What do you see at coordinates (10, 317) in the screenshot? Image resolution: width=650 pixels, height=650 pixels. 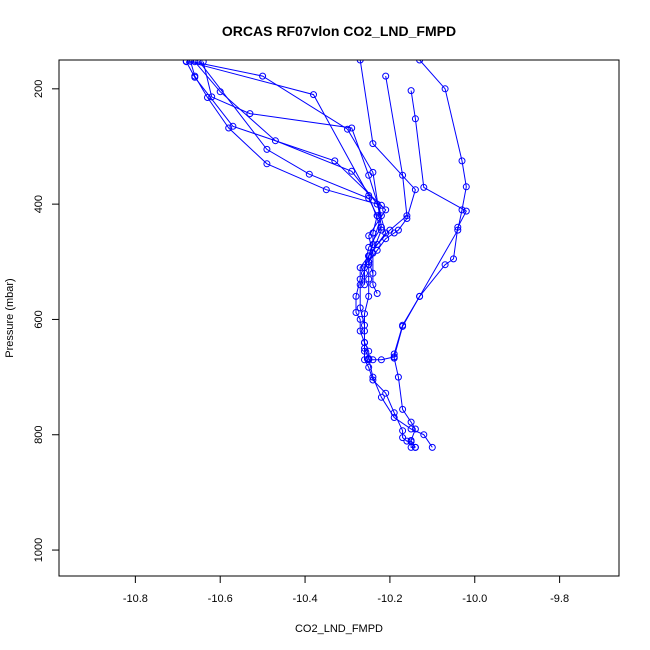 I see `y-axis-label: Pressure (mbar)` at bounding box center [10, 317].